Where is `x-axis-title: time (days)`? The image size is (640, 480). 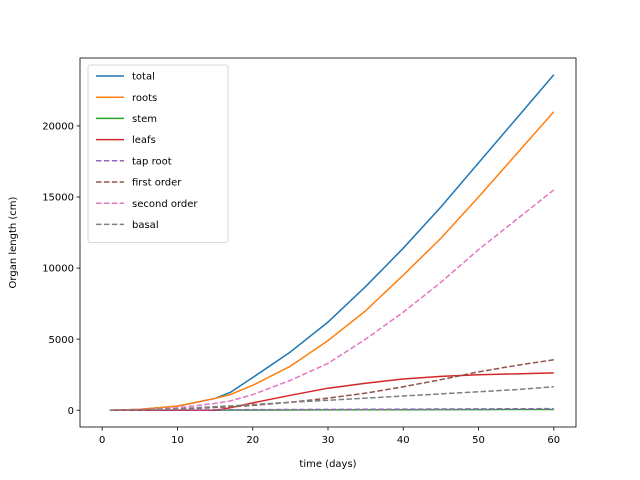
x-axis-title: time (days) is located at coordinates (327, 464).